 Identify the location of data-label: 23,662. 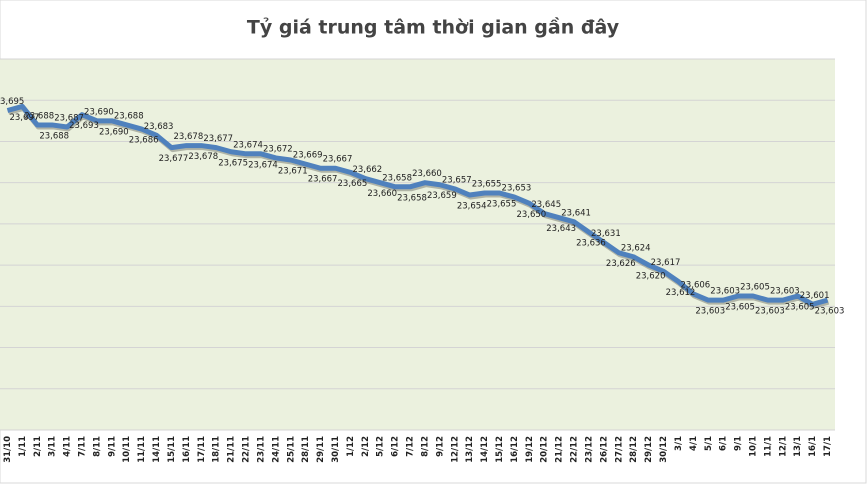
(367, 170).